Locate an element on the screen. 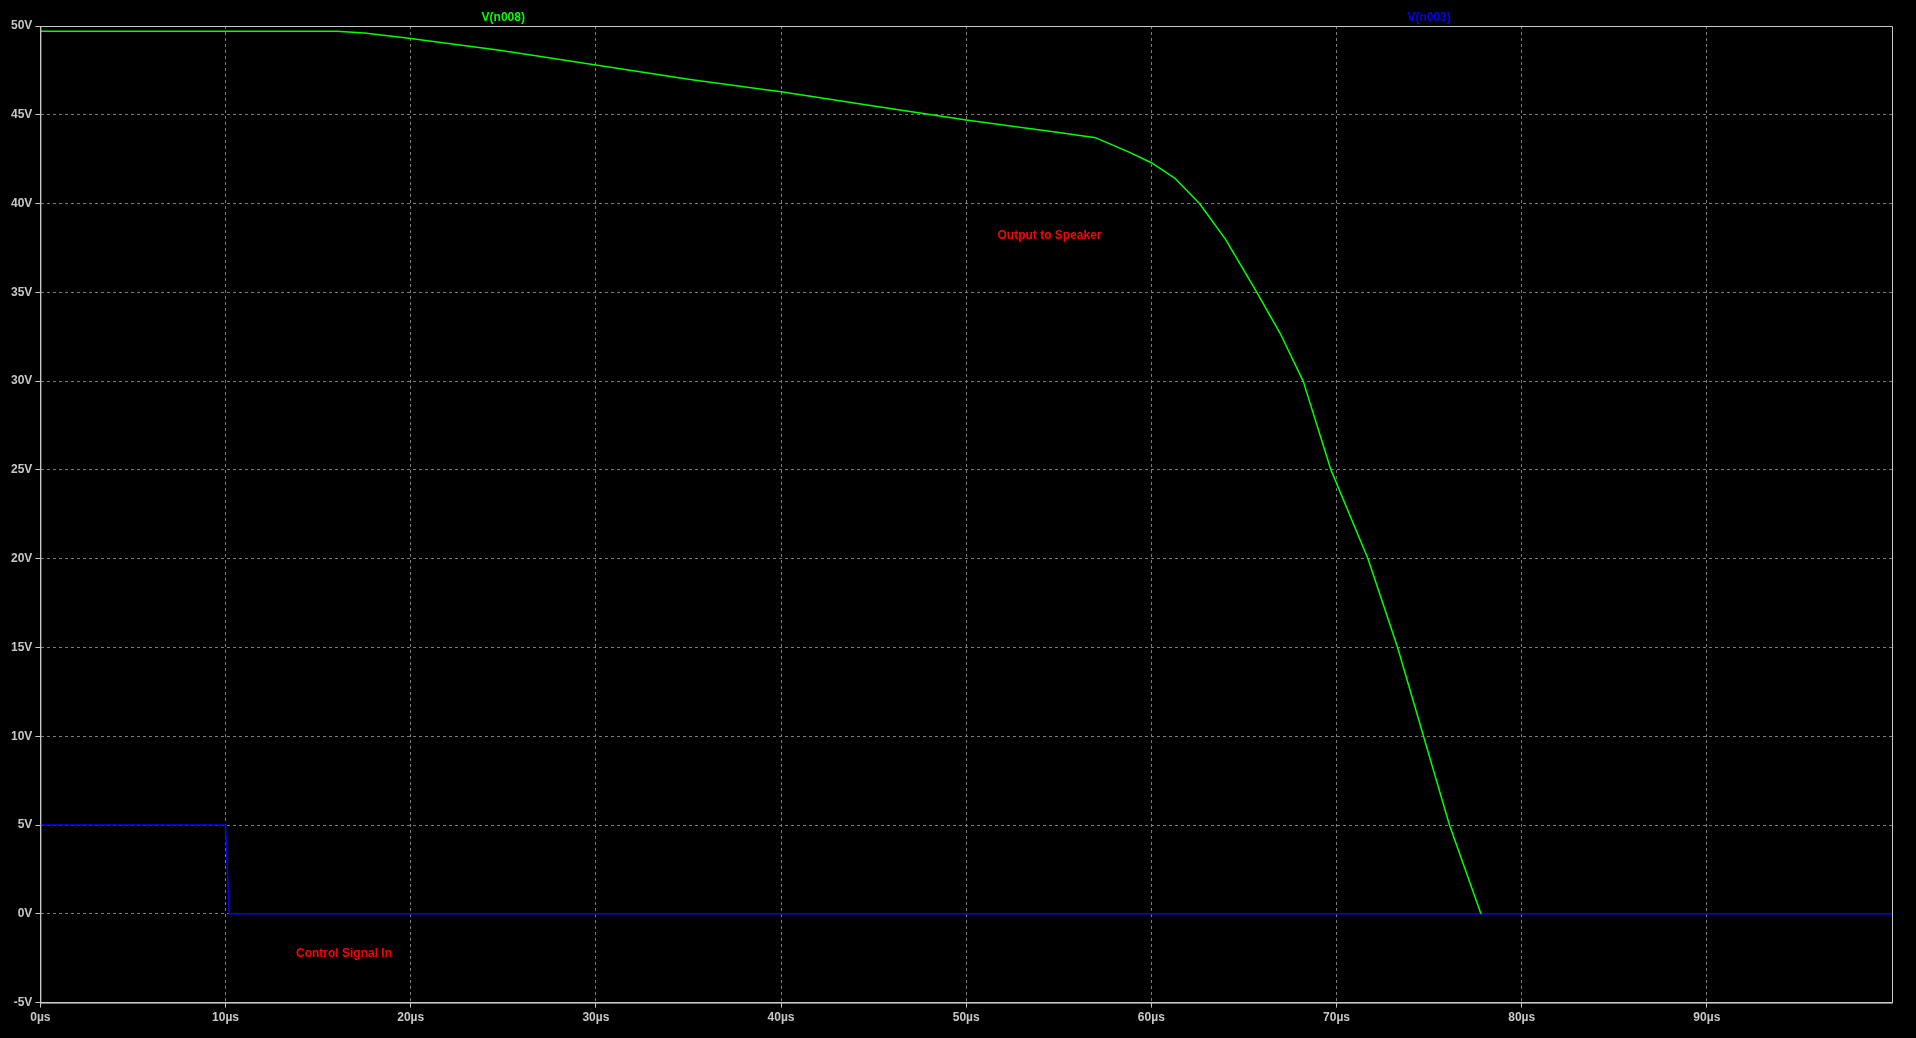 This screenshot has height=1038, width=1916. y-tick-label: 40V is located at coordinates (21, 202).